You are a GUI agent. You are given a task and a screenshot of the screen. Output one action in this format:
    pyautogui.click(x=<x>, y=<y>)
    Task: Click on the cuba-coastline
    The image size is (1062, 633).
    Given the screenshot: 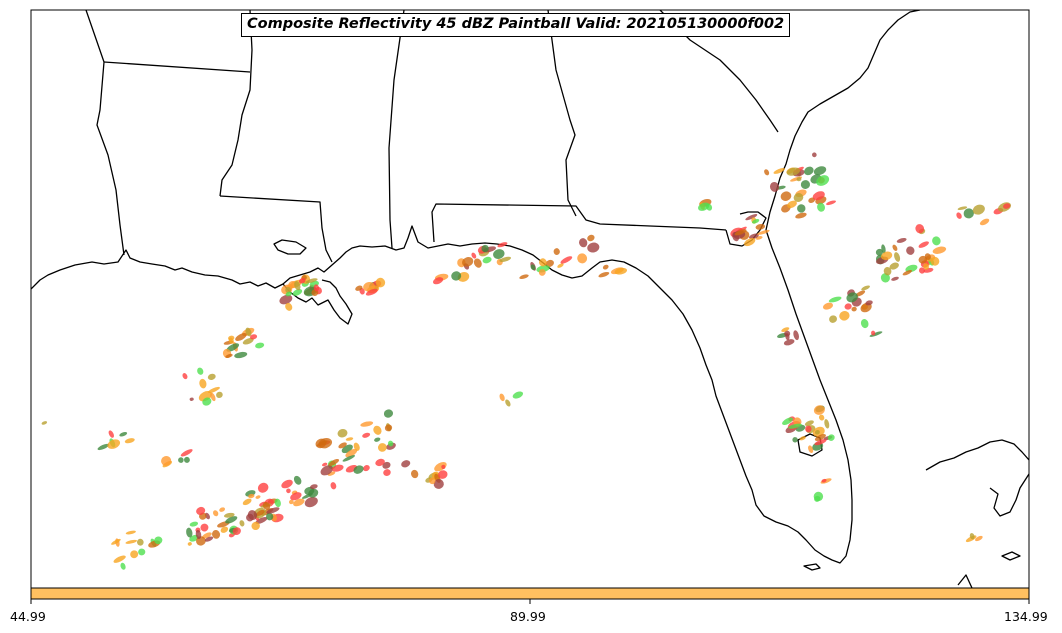 What is the action you would take?
    pyautogui.click(x=977, y=478)
    